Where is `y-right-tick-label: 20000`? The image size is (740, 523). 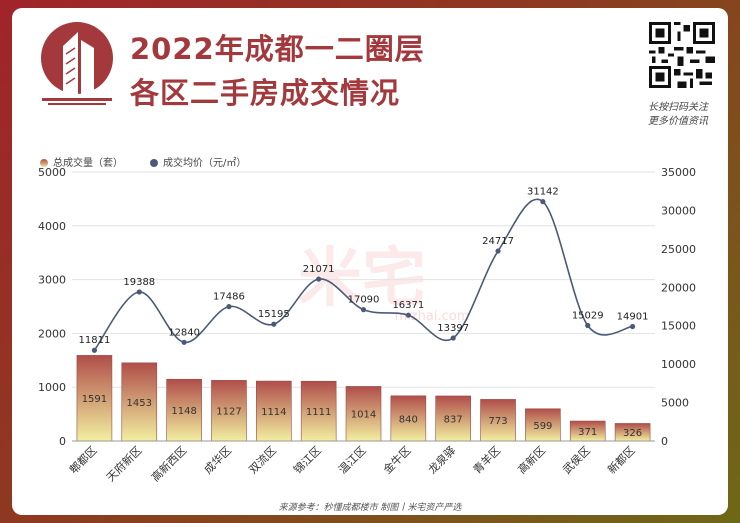 y-right-tick-label: 20000 is located at coordinates (678, 287).